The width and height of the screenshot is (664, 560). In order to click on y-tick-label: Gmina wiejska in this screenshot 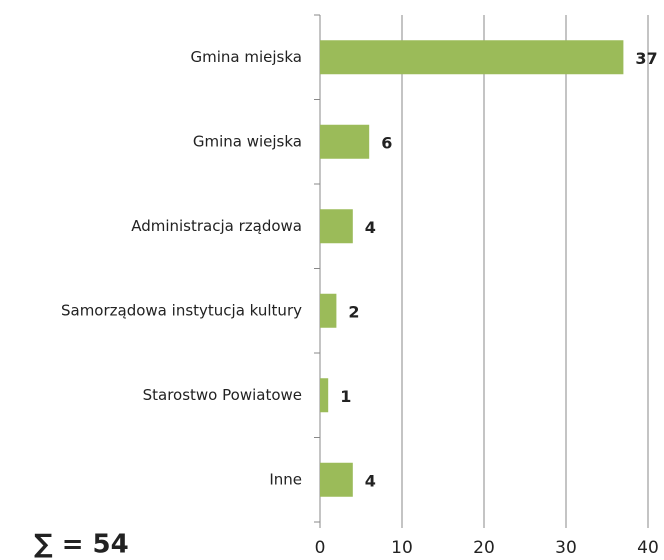, I will do `click(247, 141)`.